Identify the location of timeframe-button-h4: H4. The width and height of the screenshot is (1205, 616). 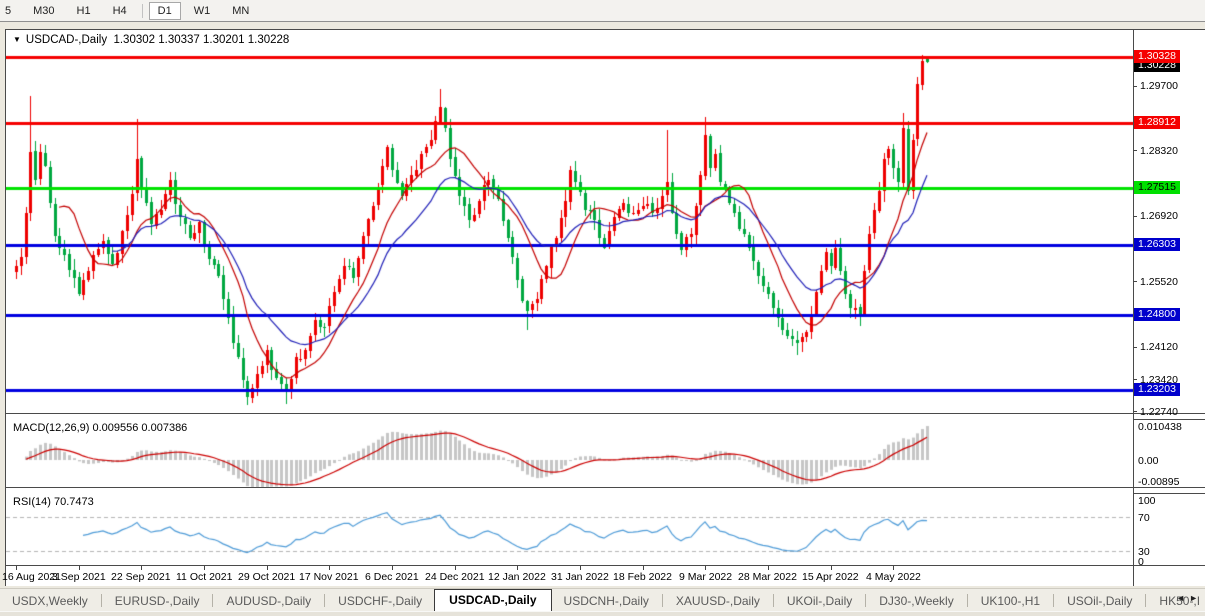
(119, 10).